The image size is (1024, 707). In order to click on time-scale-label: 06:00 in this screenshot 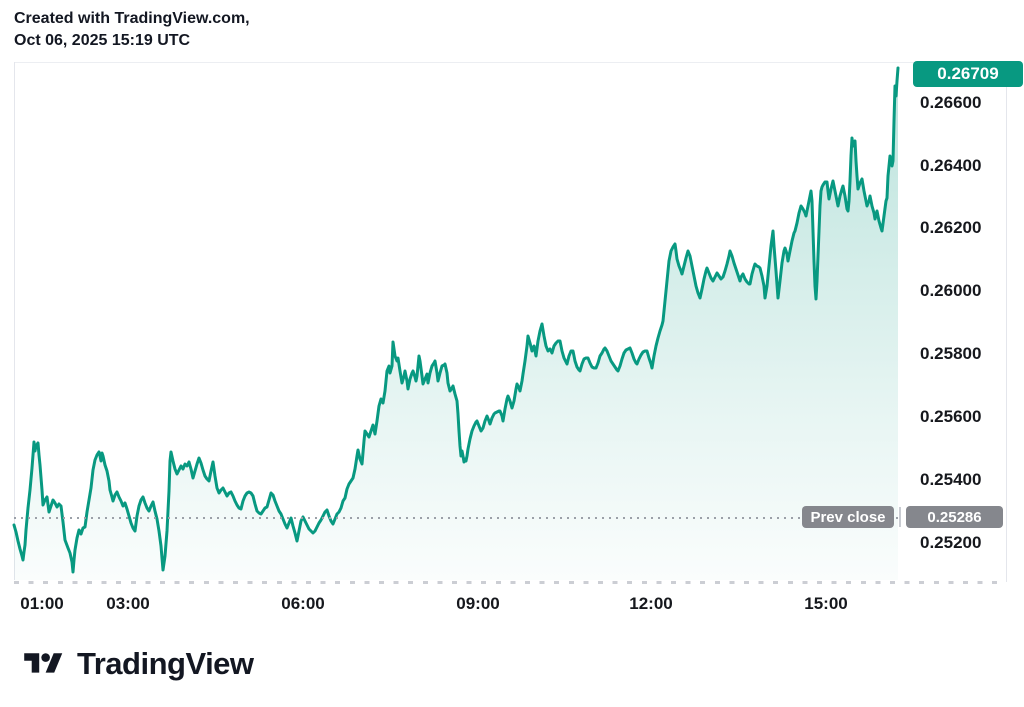, I will do `click(303, 603)`.